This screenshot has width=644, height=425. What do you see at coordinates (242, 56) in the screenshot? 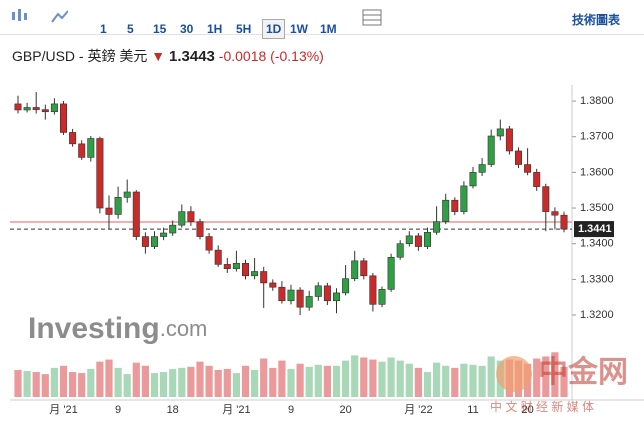
I see `change: -0.0018` at bounding box center [242, 56].